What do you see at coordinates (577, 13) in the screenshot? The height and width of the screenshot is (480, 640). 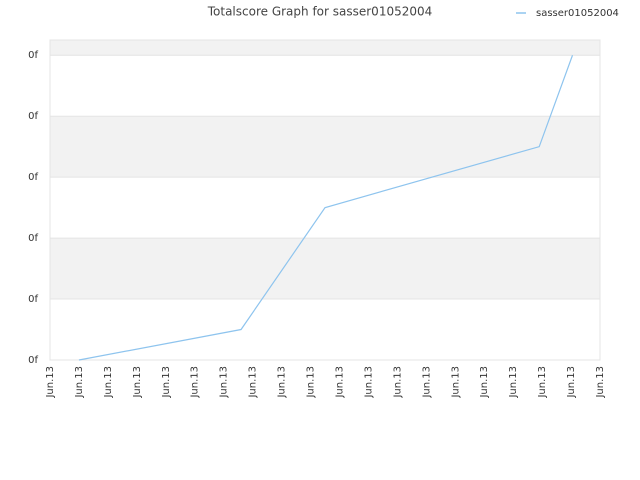 I see `legend-label: sasser01052004` at bounding box center [577, 13].